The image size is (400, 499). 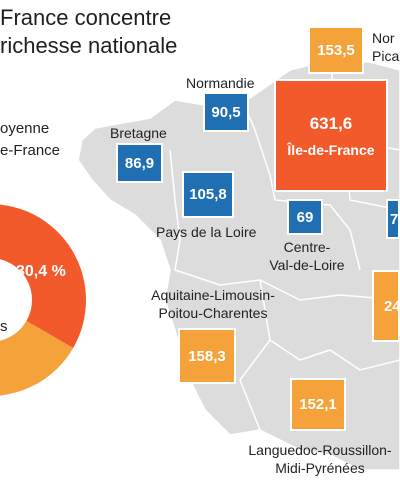 What do you see at coordinates (206, 232) in the screenshot?
I see `label-pays-de-la-loire: Pays de la Loire` at bounding box center [206, 232].